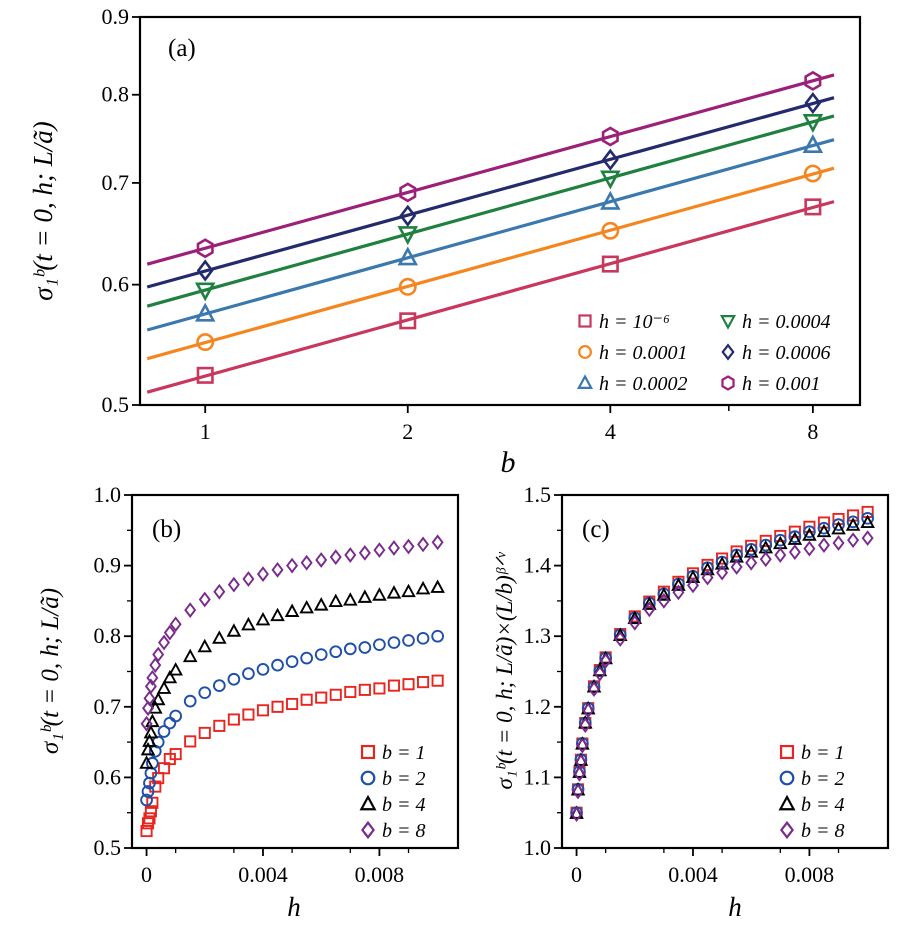  I want to click on legend: b = 1 b = 2 b = 4 b = 8, so click(392, 792).